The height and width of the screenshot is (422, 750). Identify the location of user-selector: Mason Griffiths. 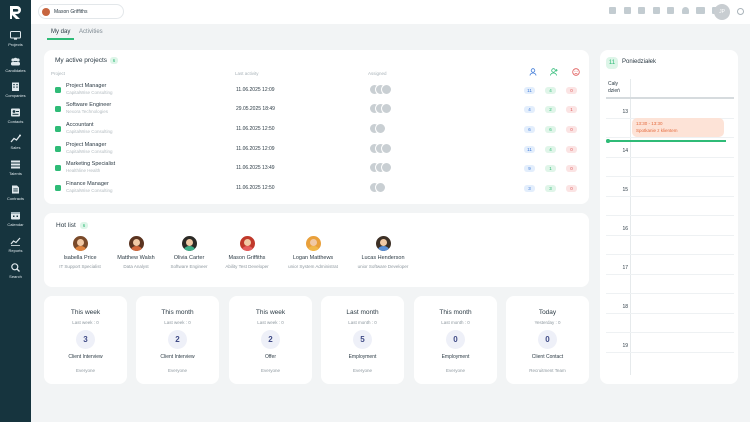
(81, 11).